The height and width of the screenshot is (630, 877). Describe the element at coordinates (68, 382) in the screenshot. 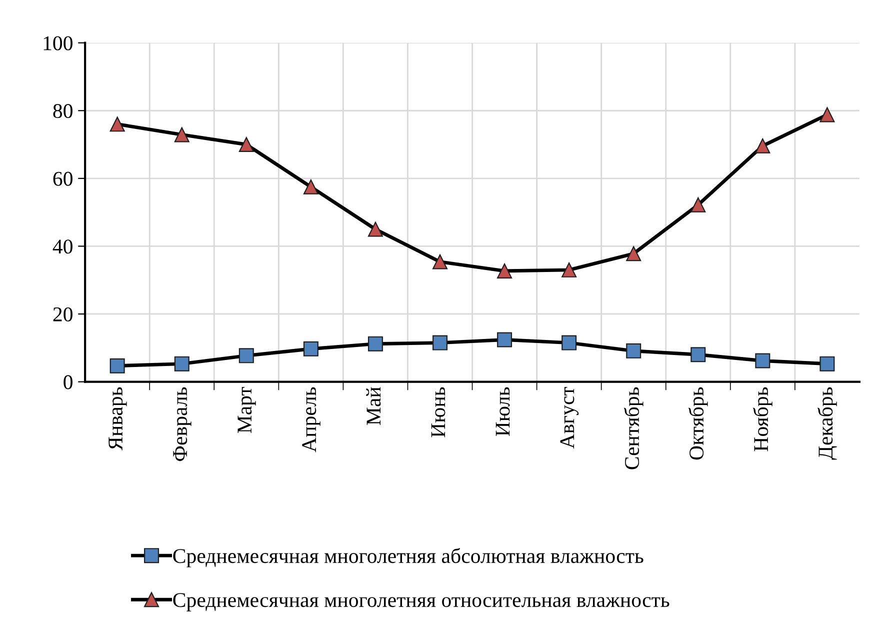

I see `y-tick-label: 0` at that location.